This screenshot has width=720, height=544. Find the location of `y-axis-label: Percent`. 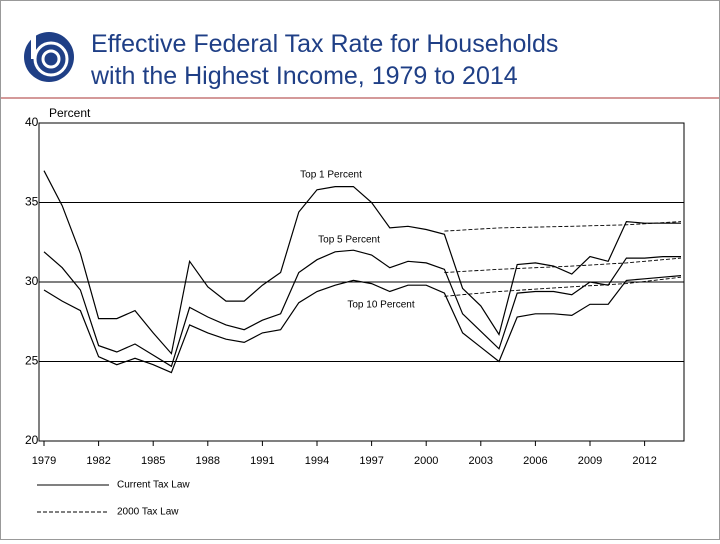

y-axis-label: Percent is located at coordinates (70, 113).